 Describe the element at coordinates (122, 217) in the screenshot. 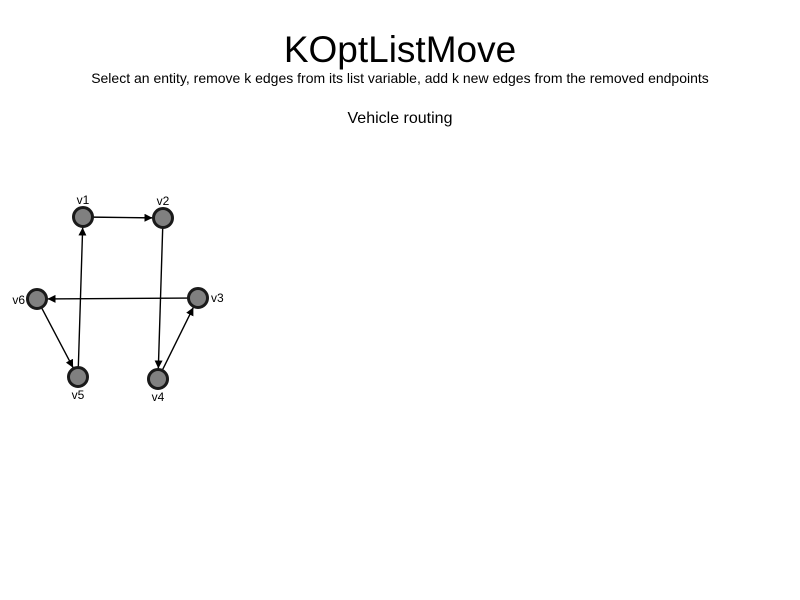

I see `edge-v1-v2` at that location.